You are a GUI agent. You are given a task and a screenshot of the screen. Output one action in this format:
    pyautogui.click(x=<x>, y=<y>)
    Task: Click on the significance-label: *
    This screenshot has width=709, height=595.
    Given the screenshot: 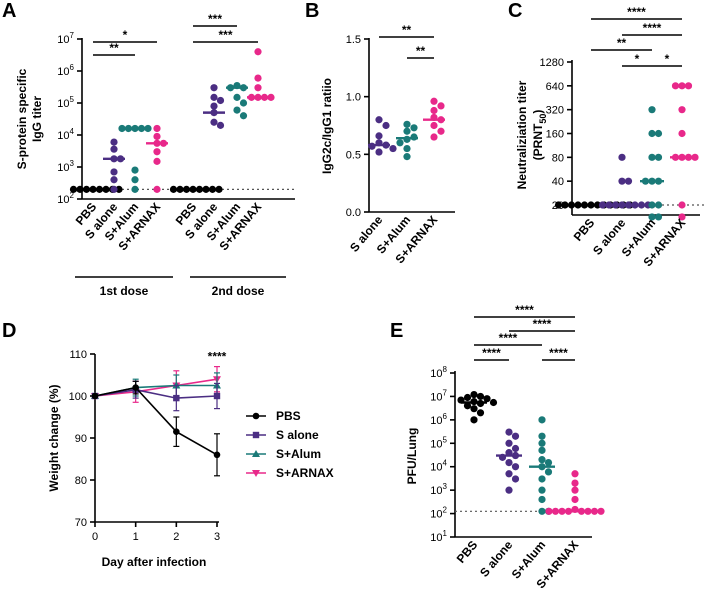 What is the action you would take?
    pyautogui.click(x=637, y=59)
    